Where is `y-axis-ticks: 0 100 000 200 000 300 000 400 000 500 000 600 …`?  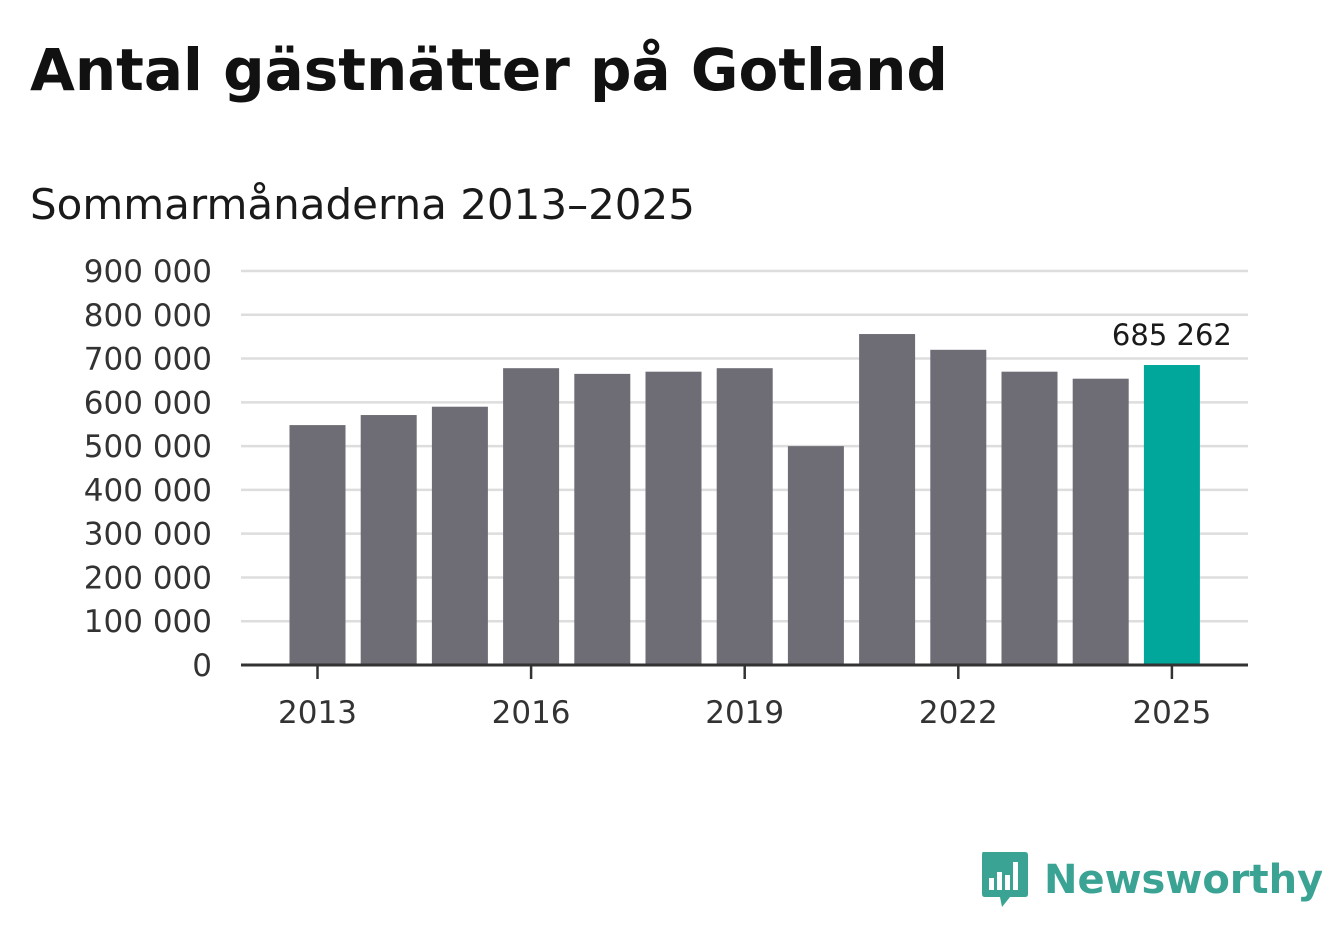
y-axis-ticks: 0 100 000 200 000 300 000 400 000 500 000 600 … is located at coordinates (148, 469).